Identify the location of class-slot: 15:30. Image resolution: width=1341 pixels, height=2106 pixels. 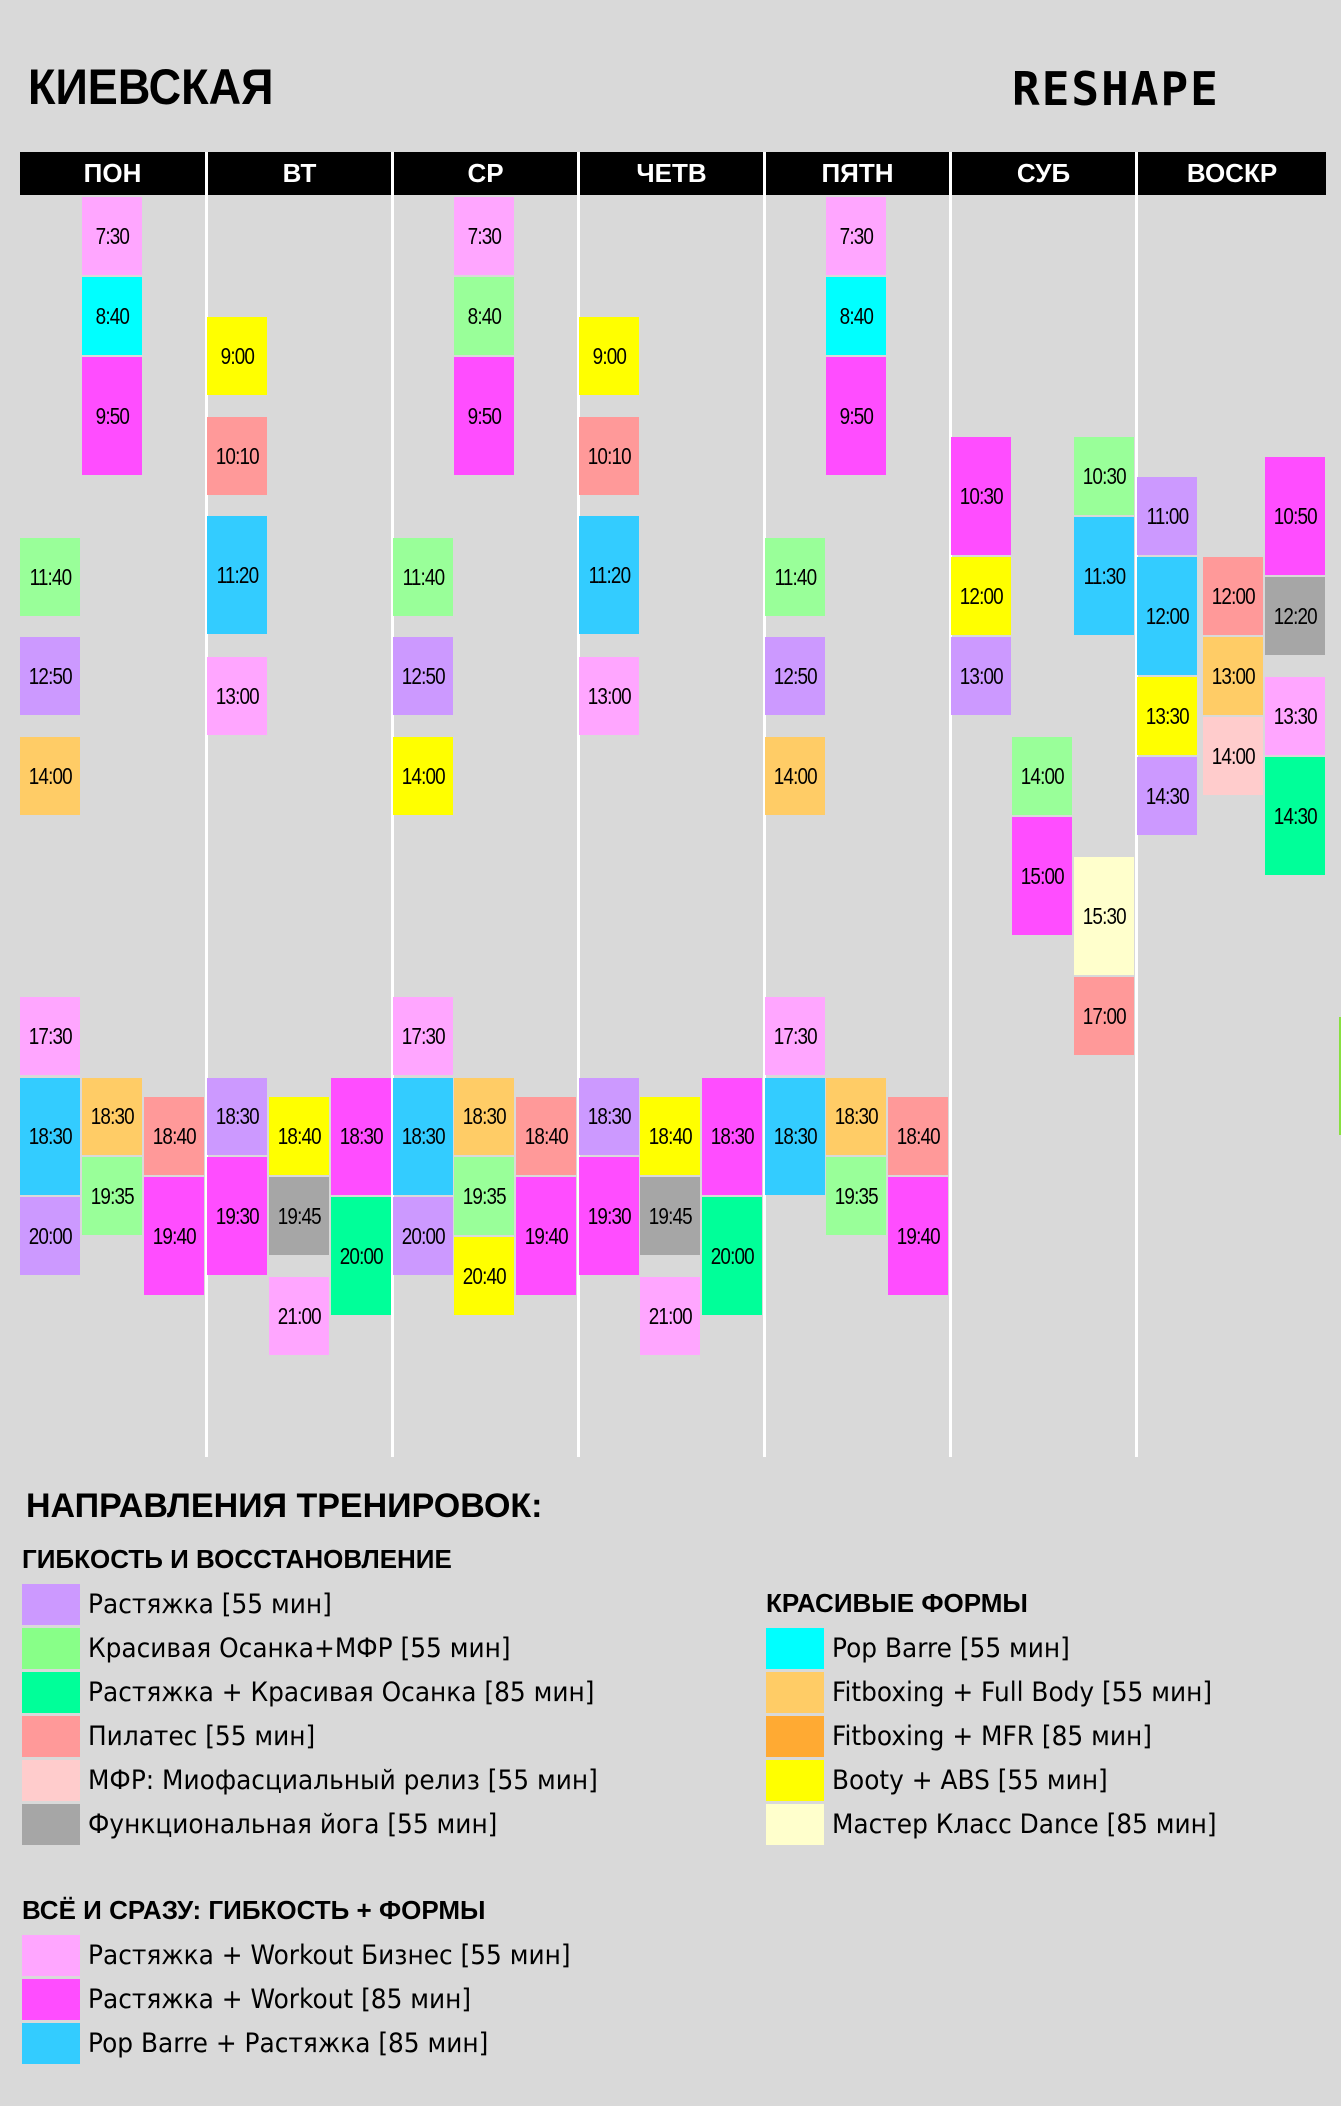
(1104, 916).